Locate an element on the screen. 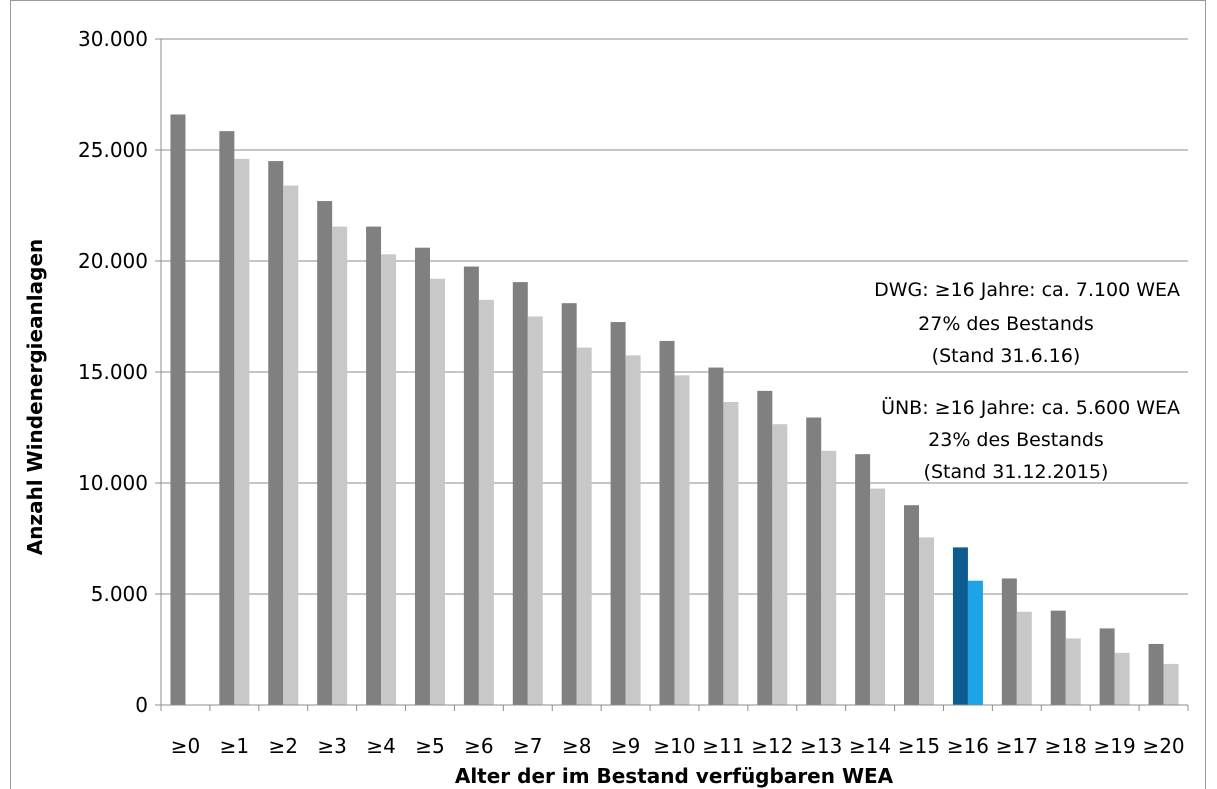 Image resolution: width=1217 pixels, height=789 pixels. annotation-dwg-line-3: (Stand 31.6.16) is located at coordinates (1006, 356).